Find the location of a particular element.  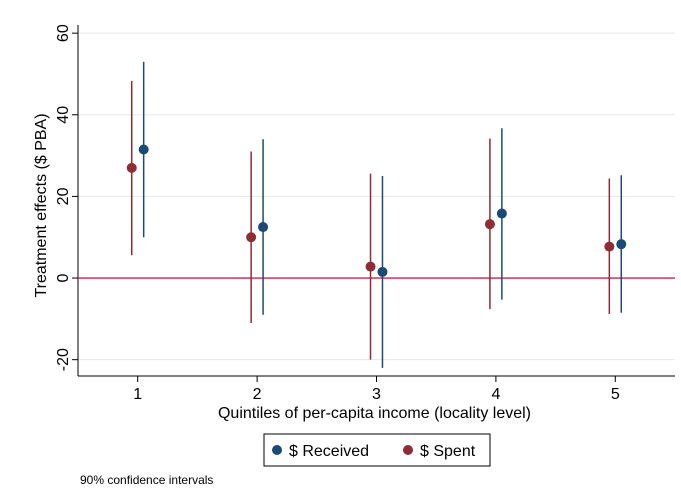

legend-label: $ Received is located at coordinates (329, 451).